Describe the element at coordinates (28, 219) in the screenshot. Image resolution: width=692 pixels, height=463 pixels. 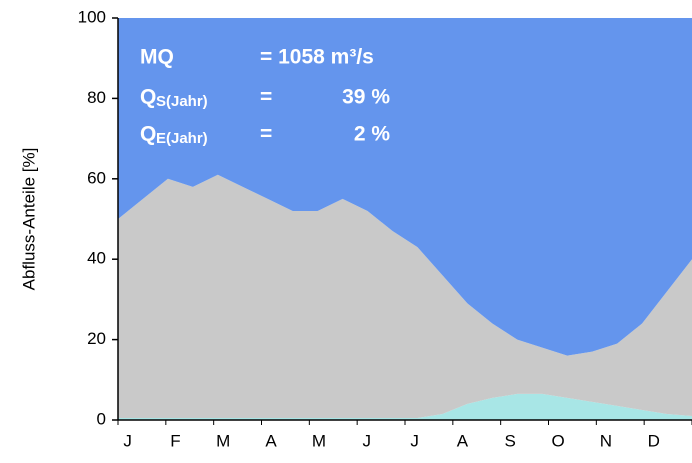
I see `y-axis-label: Abfluss-Anteile [%]` at that location.